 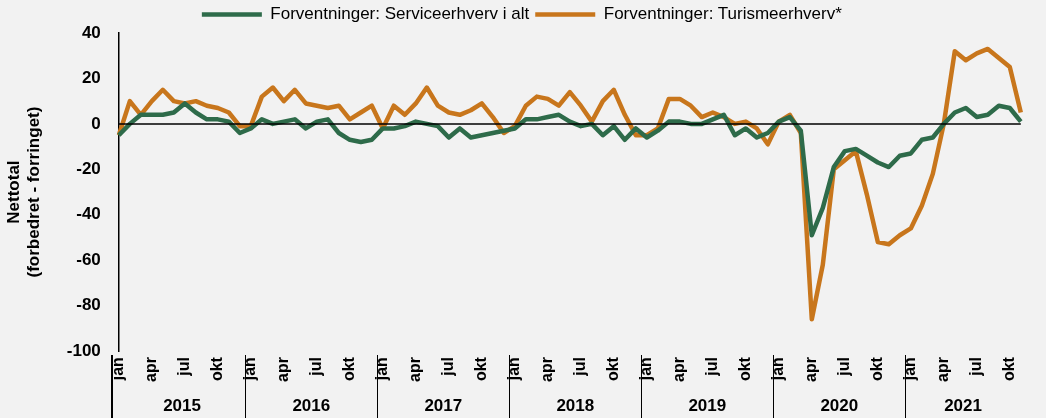 I want to click on y-tick-label: 0, so click(x=96, y=123).